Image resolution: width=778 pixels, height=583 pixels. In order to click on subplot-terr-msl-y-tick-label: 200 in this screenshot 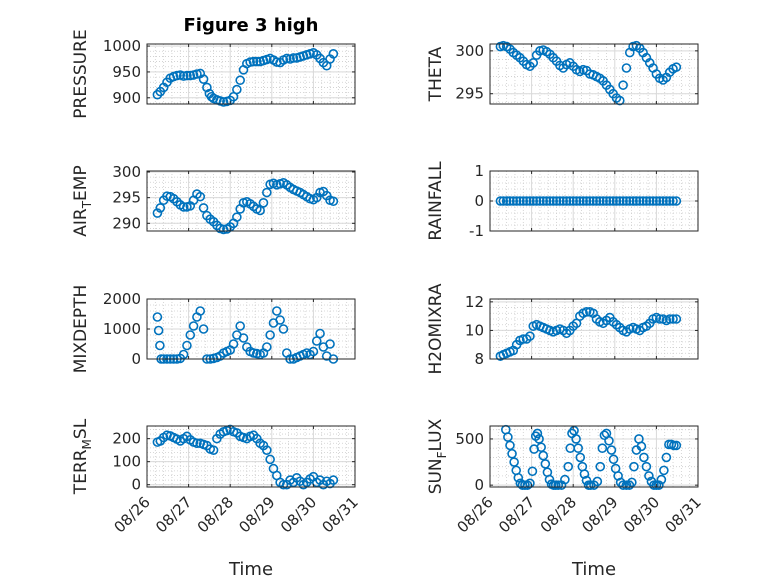, I will do `click(126, 439)`.